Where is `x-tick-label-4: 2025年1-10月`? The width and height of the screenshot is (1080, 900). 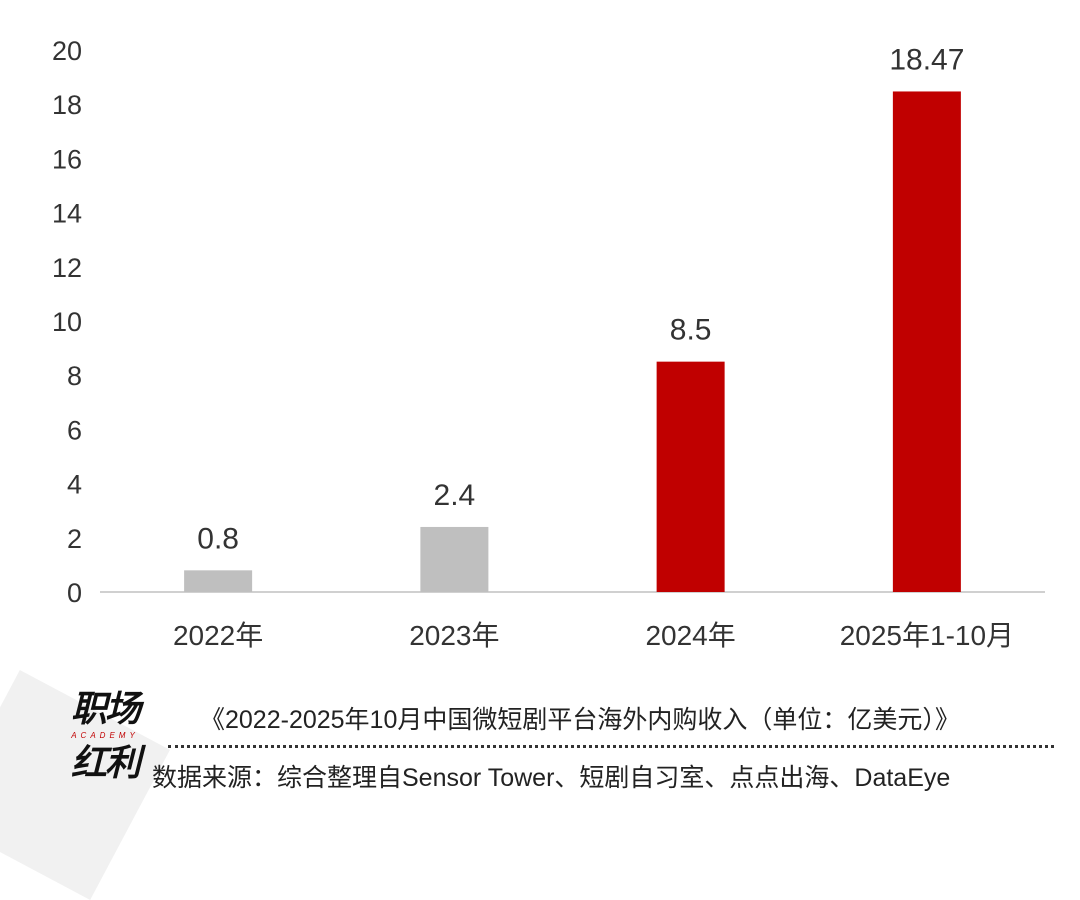
x-tick-label-4: 2025年1-10月 is located at coordinates (927, 635).